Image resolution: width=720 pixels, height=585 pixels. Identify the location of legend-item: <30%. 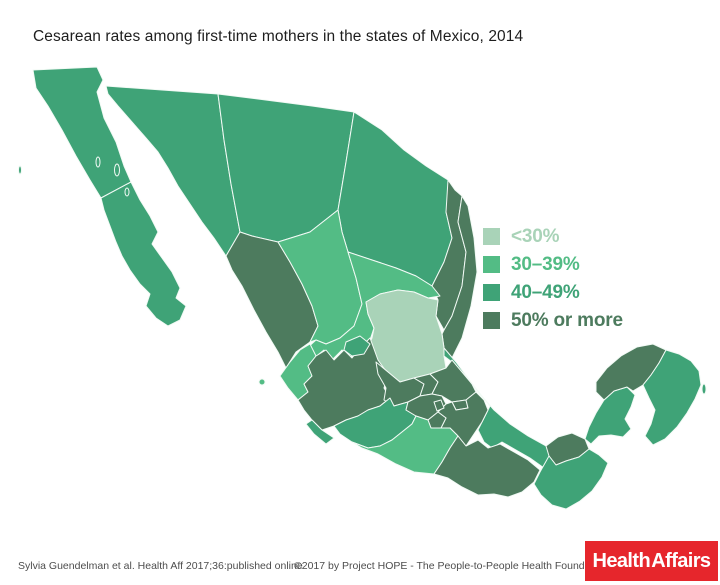
(553, 236).